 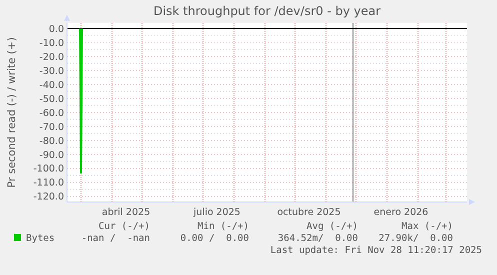 What do you see at coordinates (51, 127) in the screenshot?
I see `y-tick-label: -70.0` at bounding box center [51, 127].